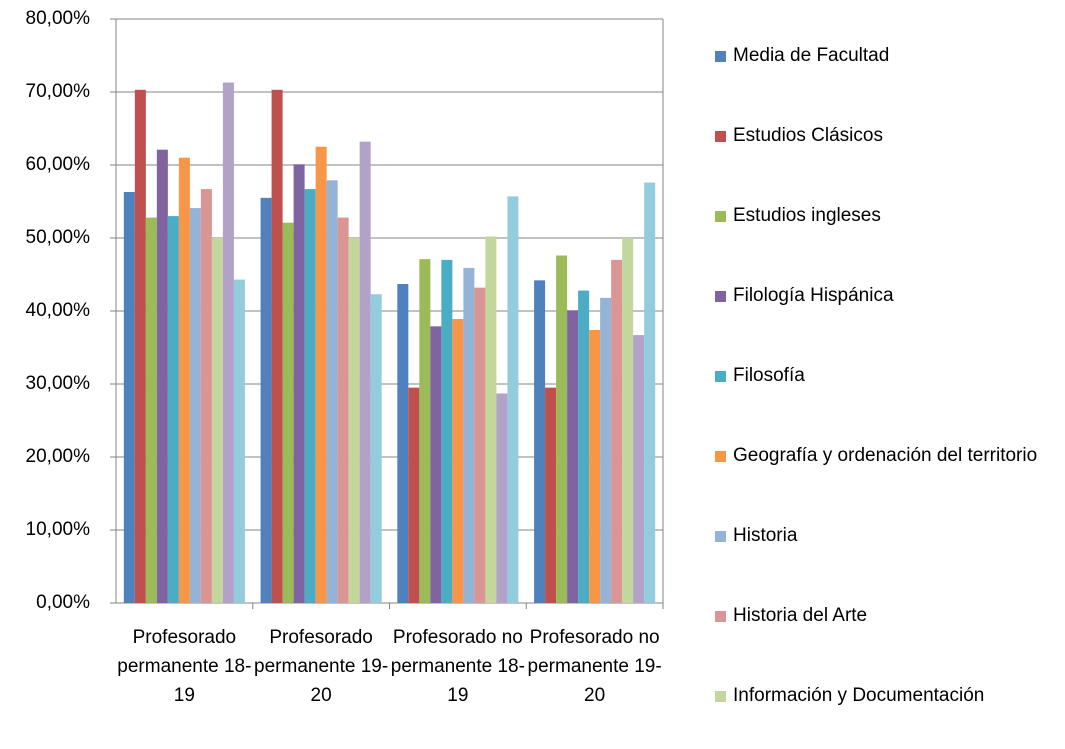 The height and width of the screenshot is (749, 1065). I want to click on y-tick-label: 30,00%, so click(58, 383).